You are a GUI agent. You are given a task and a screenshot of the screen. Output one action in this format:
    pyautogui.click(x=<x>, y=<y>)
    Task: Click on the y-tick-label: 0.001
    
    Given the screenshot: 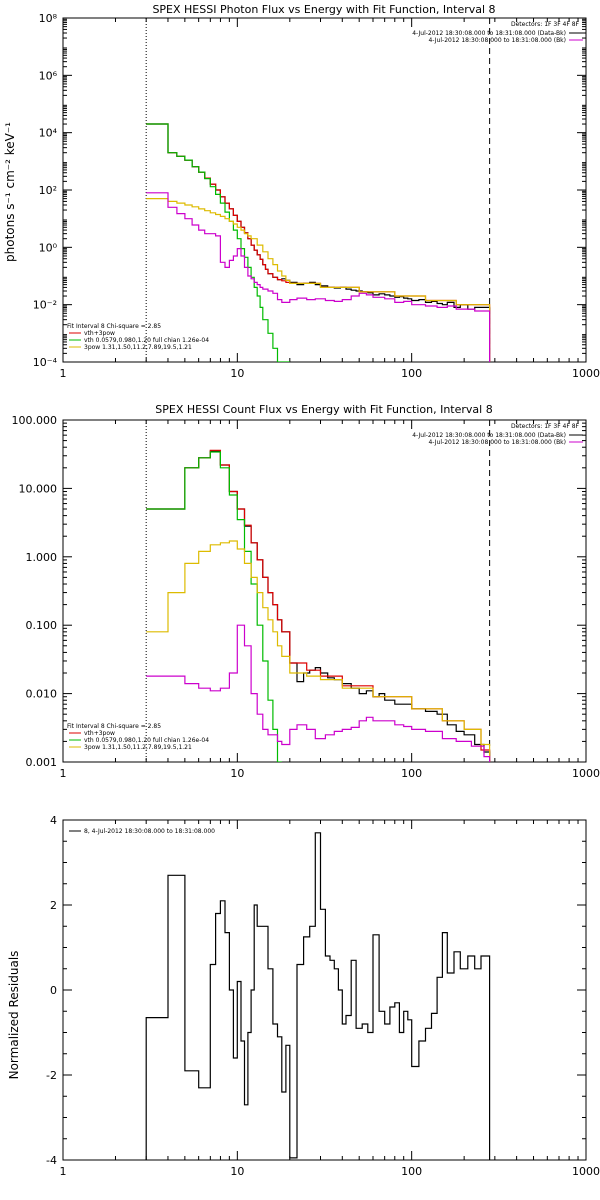 What is the action you would take?
    pyautogui.click(x=42, y=762)
    